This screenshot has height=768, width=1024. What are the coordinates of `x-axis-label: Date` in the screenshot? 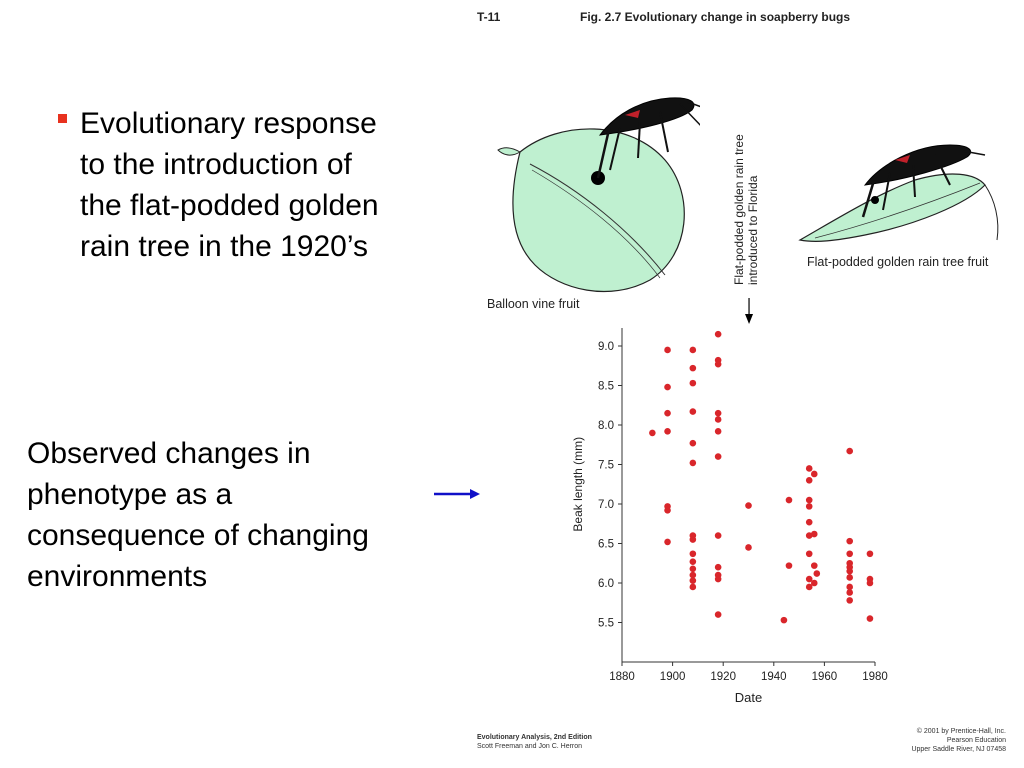 It's located at (748, 697).